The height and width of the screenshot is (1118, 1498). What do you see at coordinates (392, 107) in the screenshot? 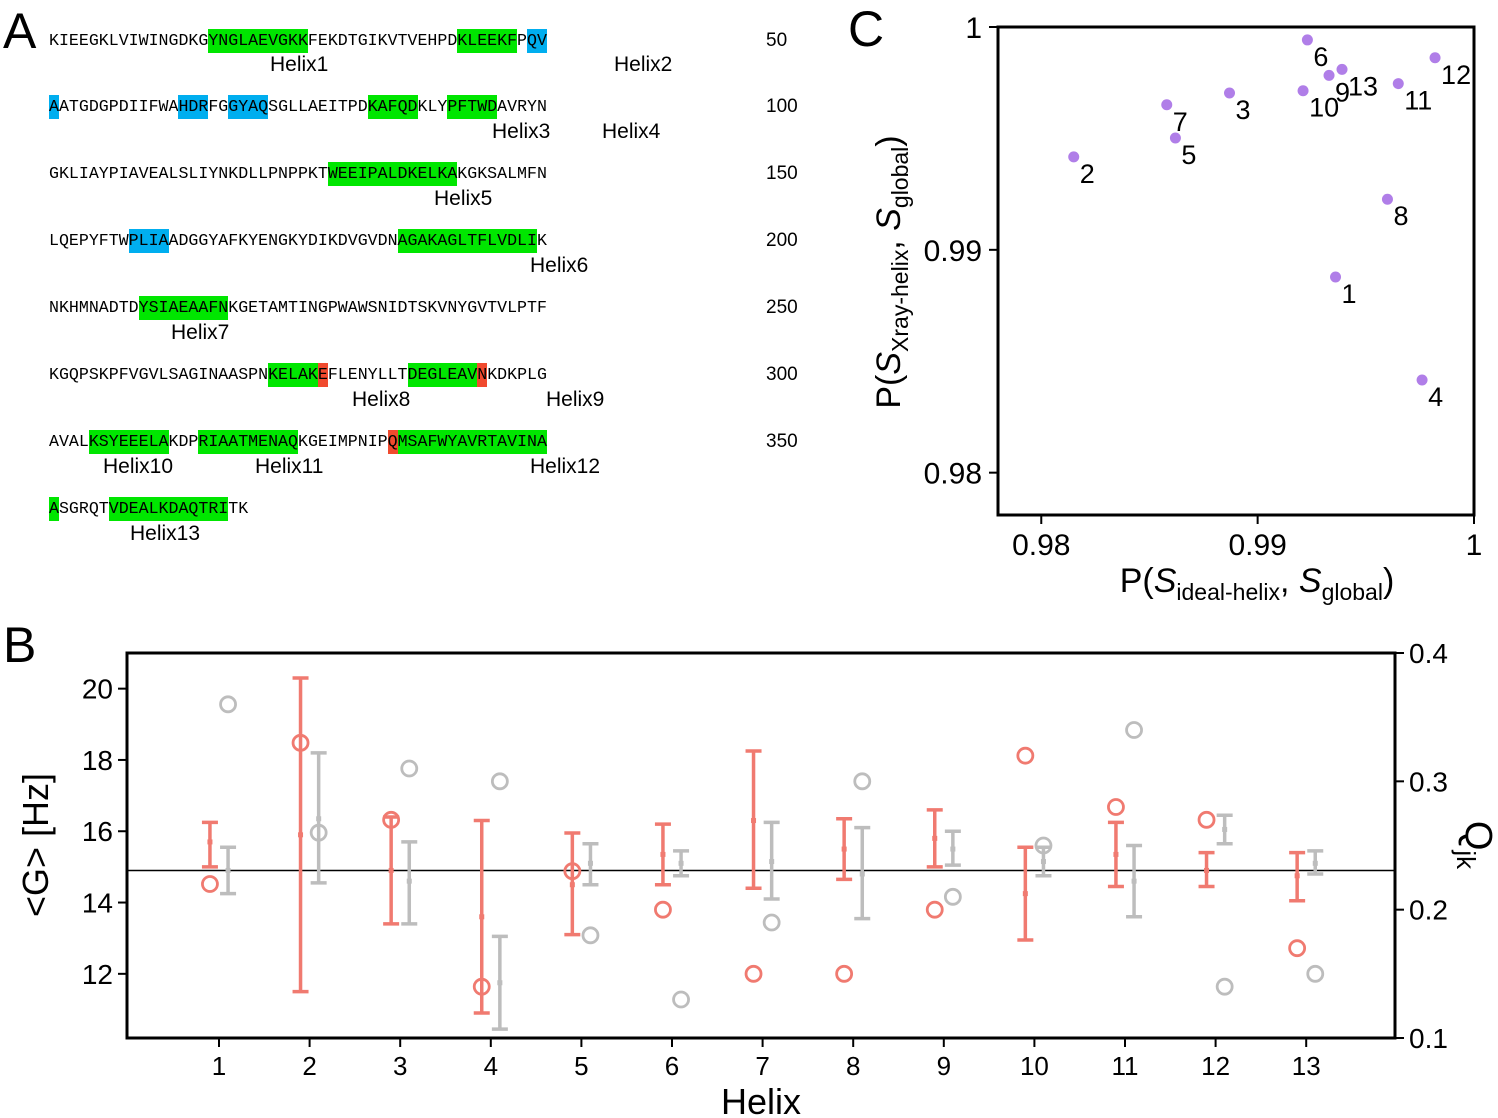
I see `seq-segment-helix: KAFQD` at bounding box center [392, 107].